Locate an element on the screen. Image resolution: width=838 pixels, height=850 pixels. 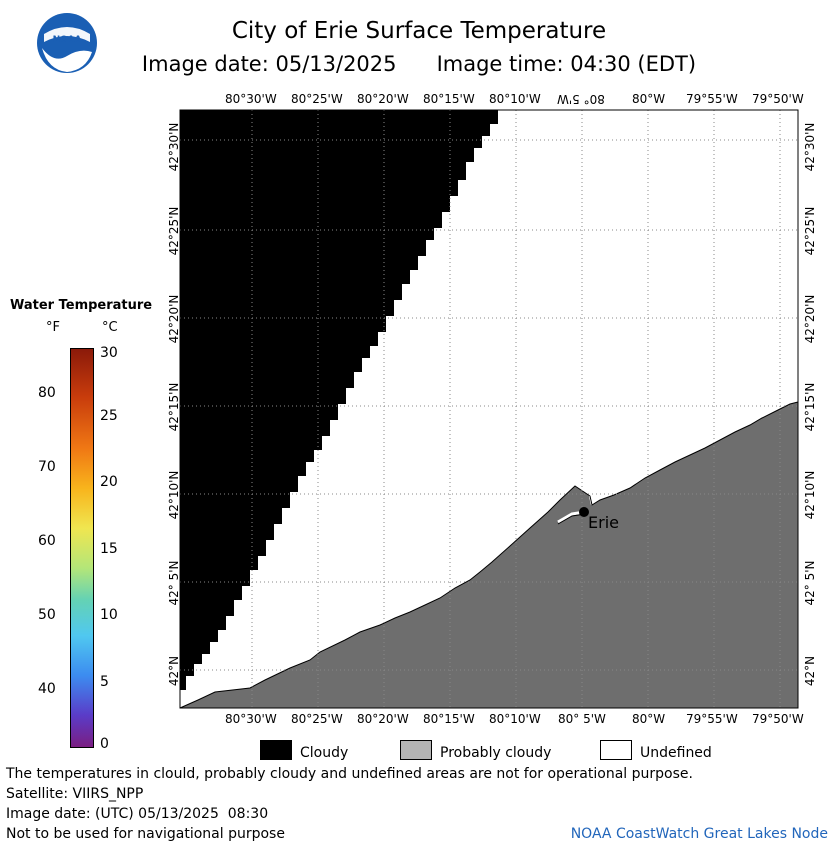
lat-tick-right: 42°N is located at coordinates (810, 671).